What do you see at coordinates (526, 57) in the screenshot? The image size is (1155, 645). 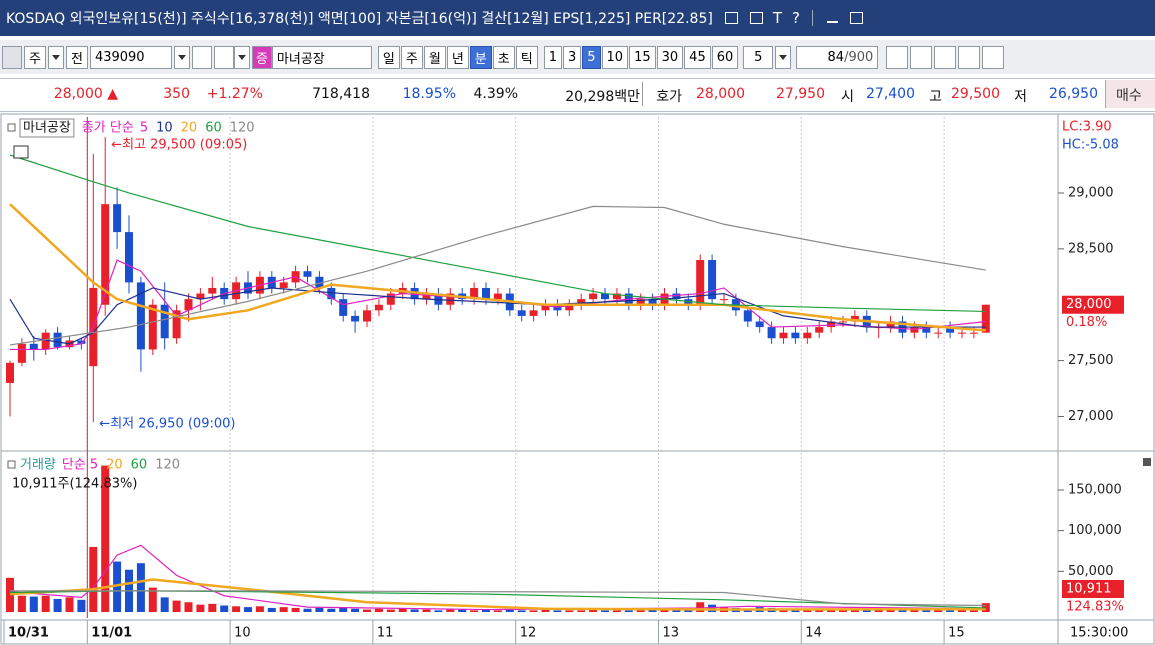 I see `period-button: 틱` at bounding box center [526, 57].